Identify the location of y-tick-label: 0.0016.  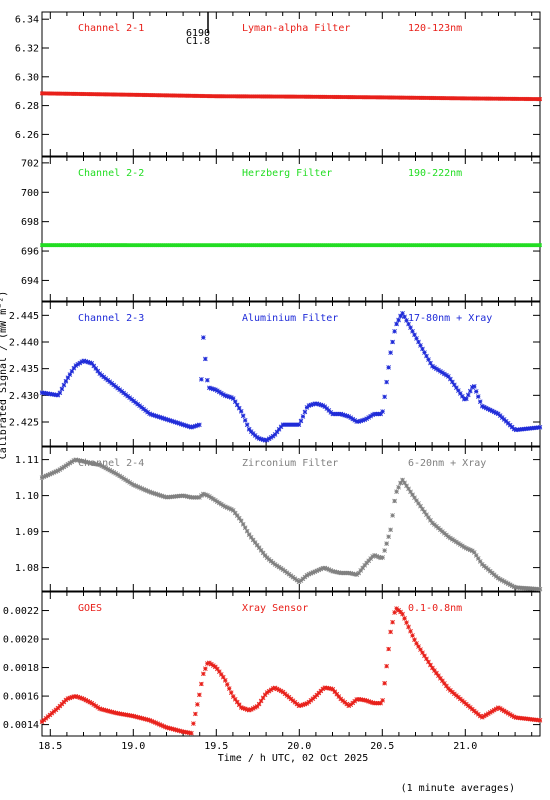
(21, 697).